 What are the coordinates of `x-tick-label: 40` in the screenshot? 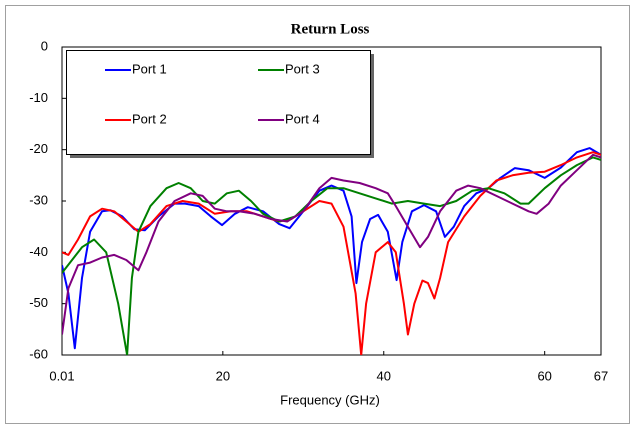 It's located at (384, 375).